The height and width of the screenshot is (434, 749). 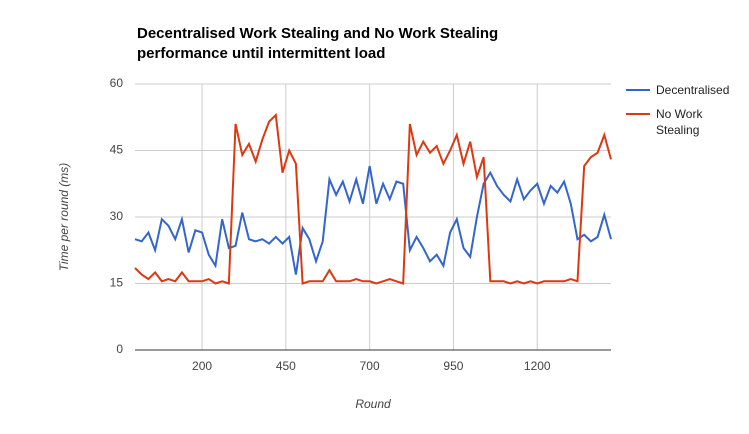 What do you see at coordinates (373, 404) in the screenshot?
I see `x-axis-label: Round` at bounding box center [373, 404].